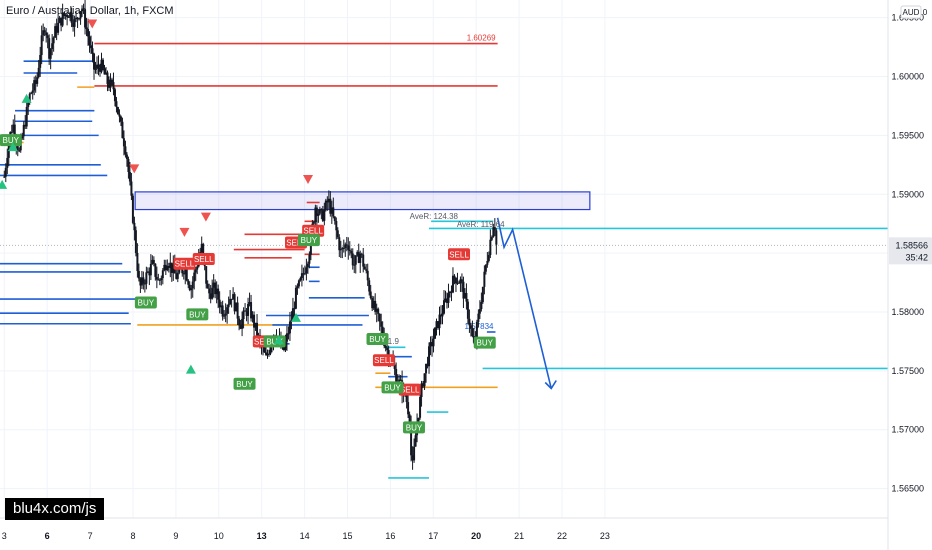 This screenshot has height=550, width=932. What do you see at coordinates (47, 536) in the screenshot?
I see `x-tick-label: 6` at bounding box center [47, 536].